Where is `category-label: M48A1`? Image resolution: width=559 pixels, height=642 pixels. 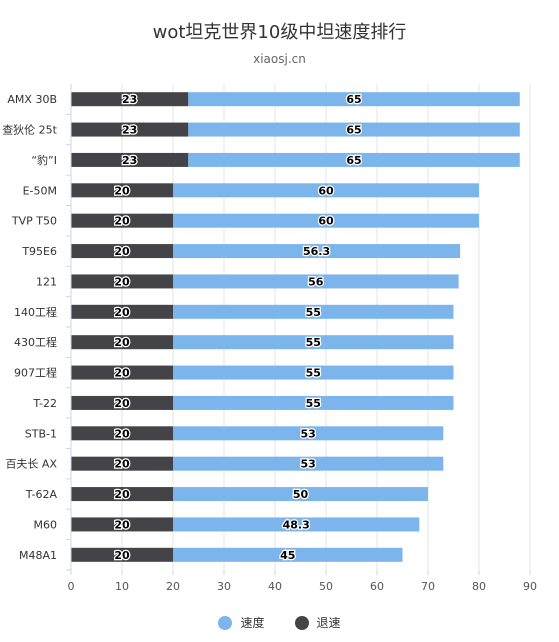
category-label: M48A1 is located at coordinates (38, 555).